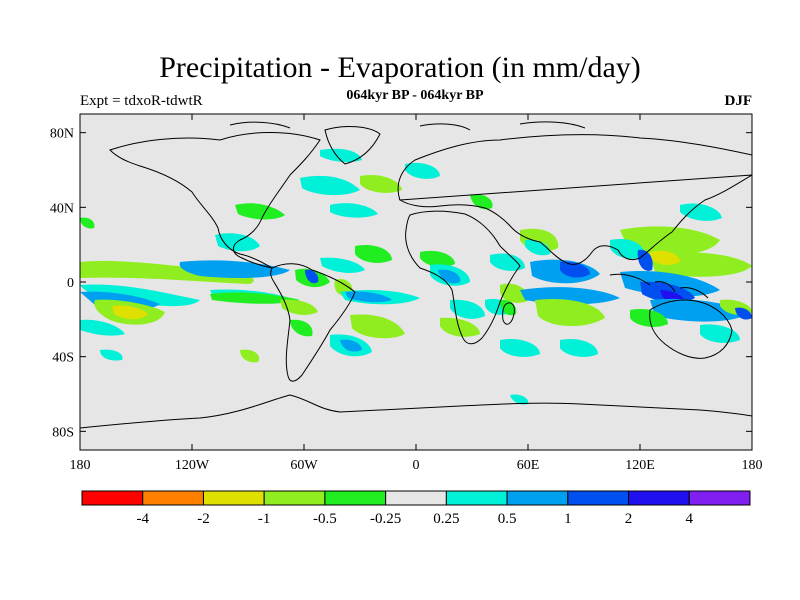  What do you see at coordinates (215, 200) in the screenshot?
I see `coastline-north-america` at bounding box center [215, 200].